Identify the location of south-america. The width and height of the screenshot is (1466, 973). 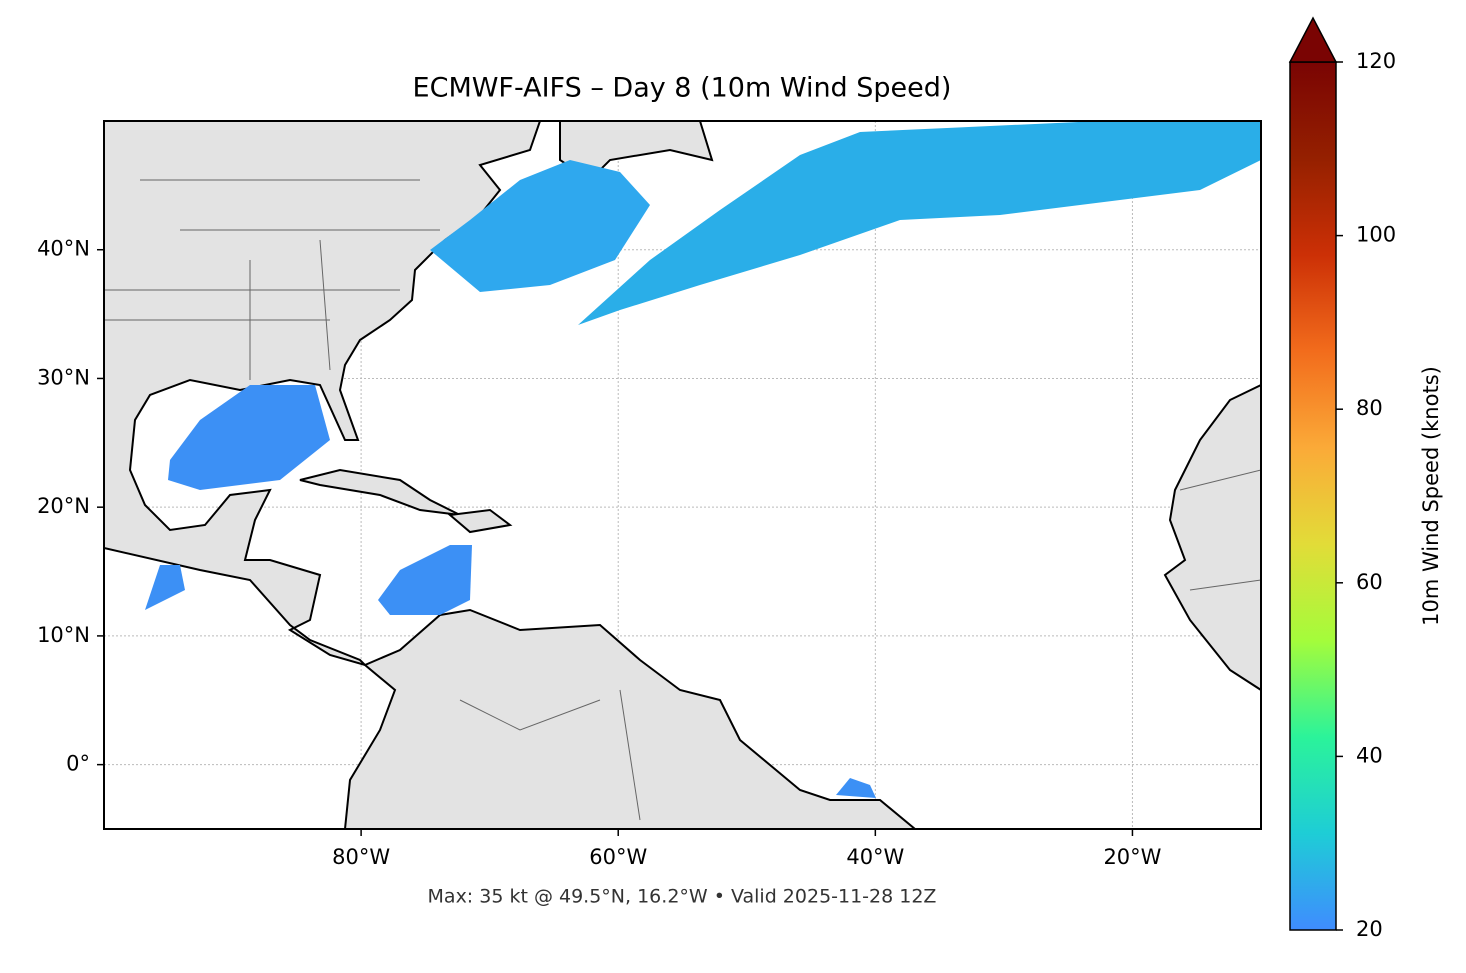
(630, 718).